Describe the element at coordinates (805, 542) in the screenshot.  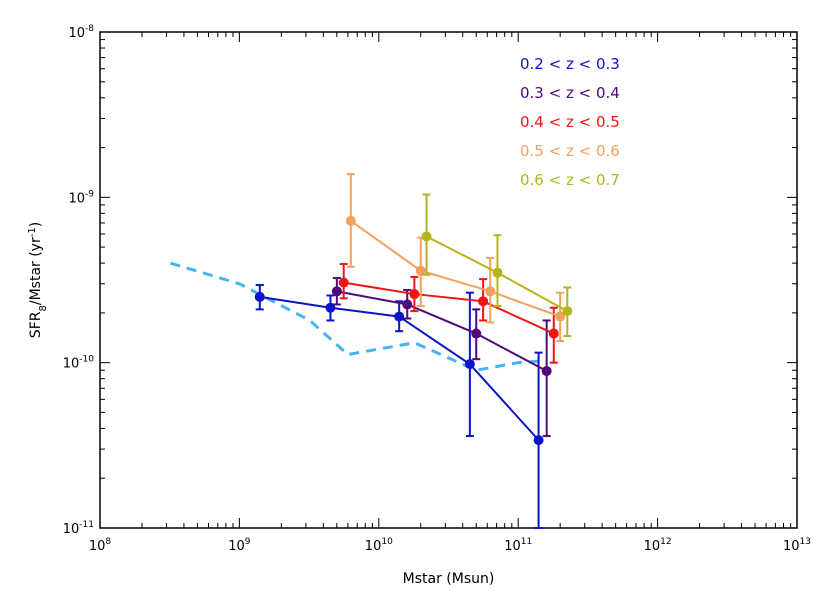
I see `x-tick-label-exp: 13` at that location.